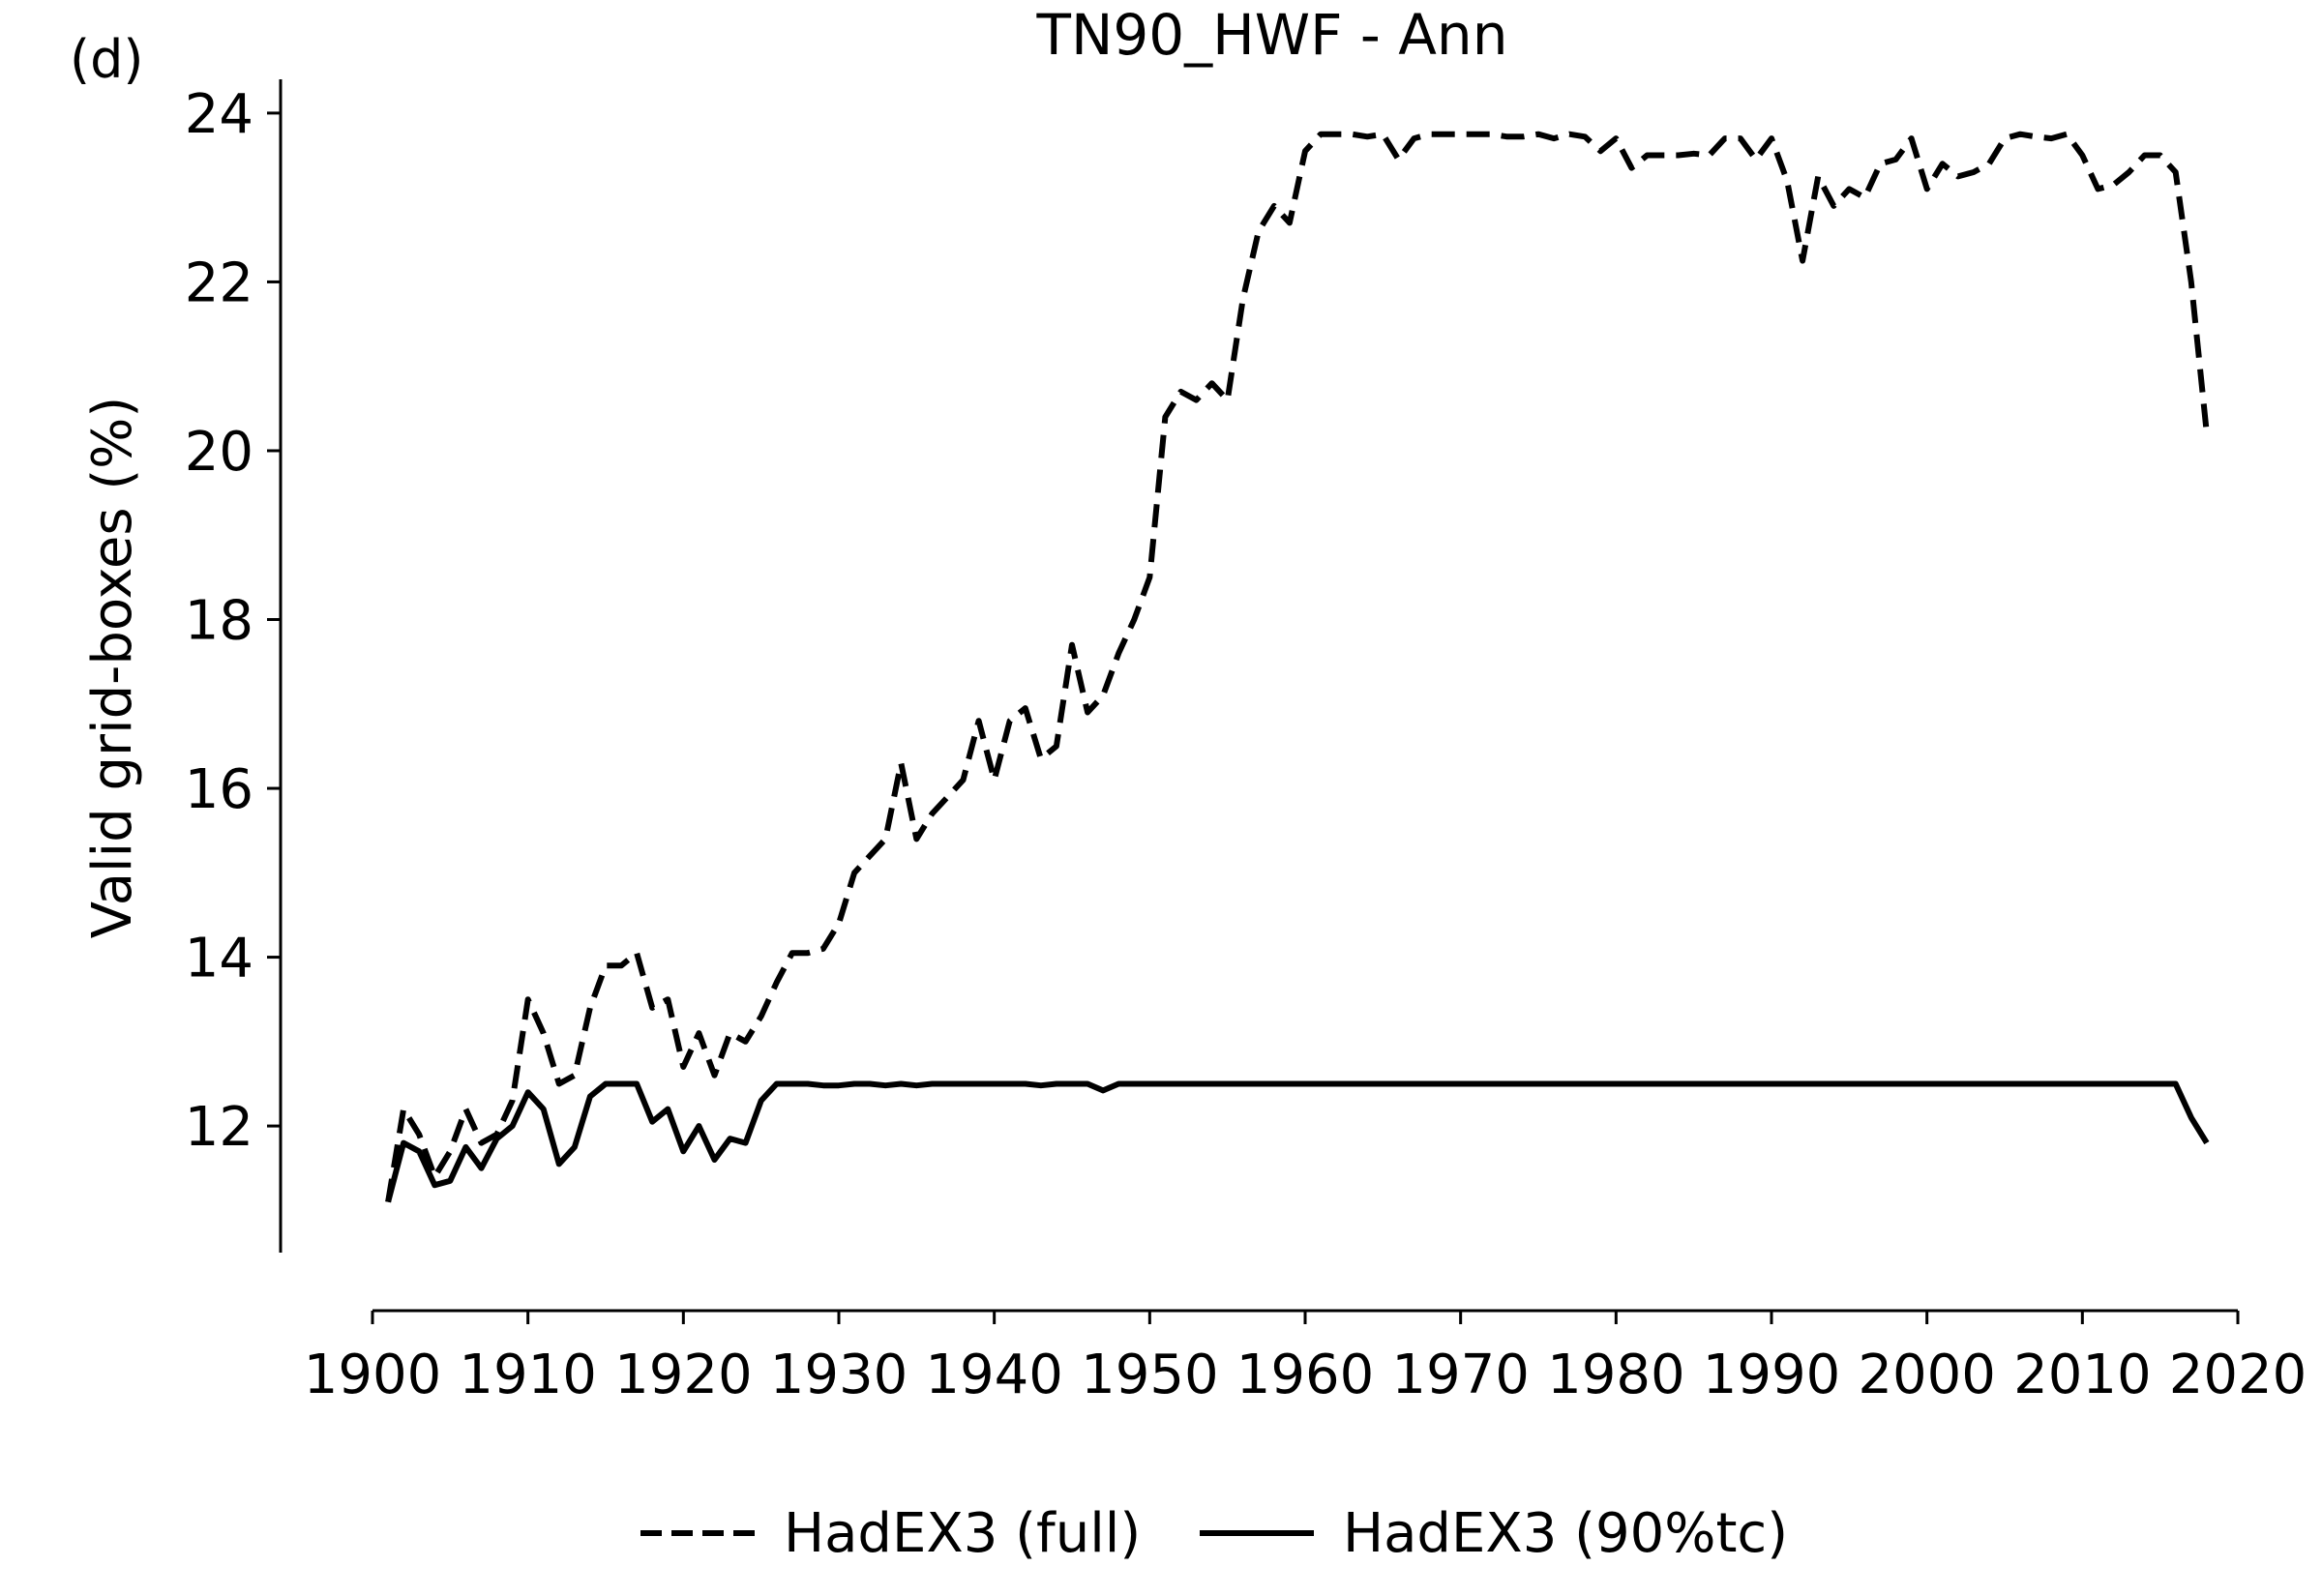 The width and height of the screenshot is (2322, 1596). What do you see at coordinates (219, 114) in the screenshot?
I see `y-tick-label: 24` at bounding box center [219, 114].